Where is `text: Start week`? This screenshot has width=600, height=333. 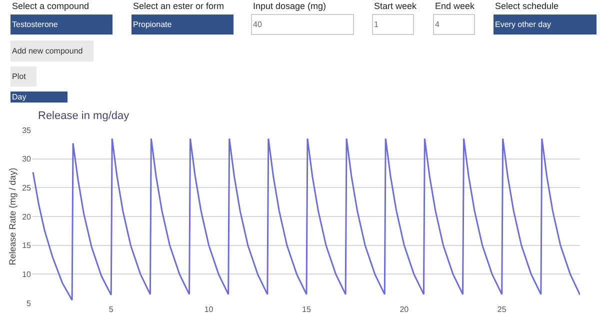
text: Start week is located at coordinates (396, 6).